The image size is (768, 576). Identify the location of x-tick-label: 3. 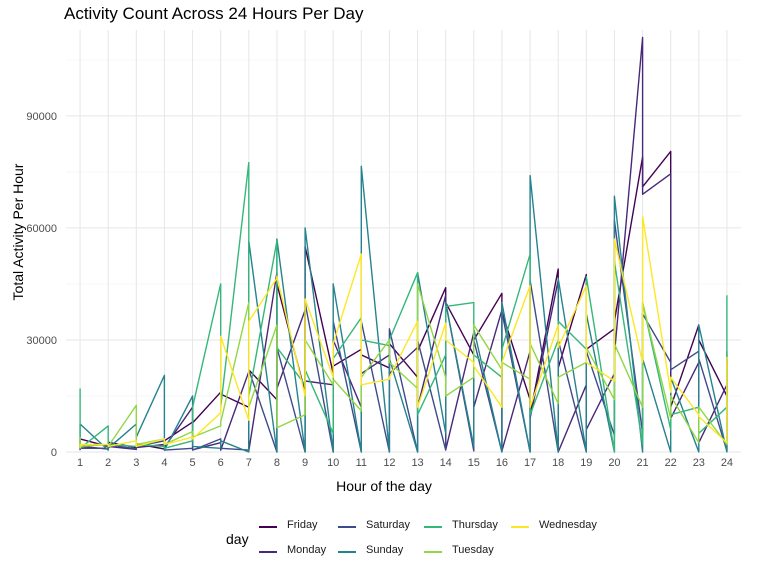
(136, 463).